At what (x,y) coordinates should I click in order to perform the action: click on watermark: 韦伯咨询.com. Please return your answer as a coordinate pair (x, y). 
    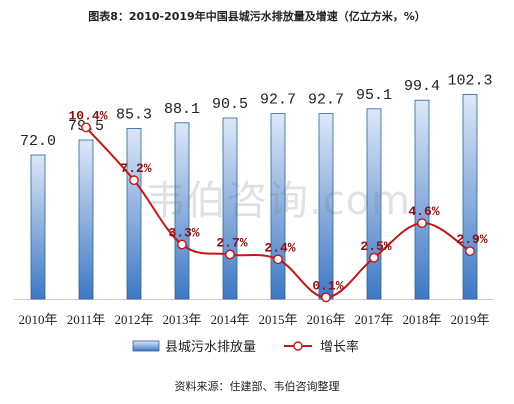
    Looking at the image, I should click on (278, 201).